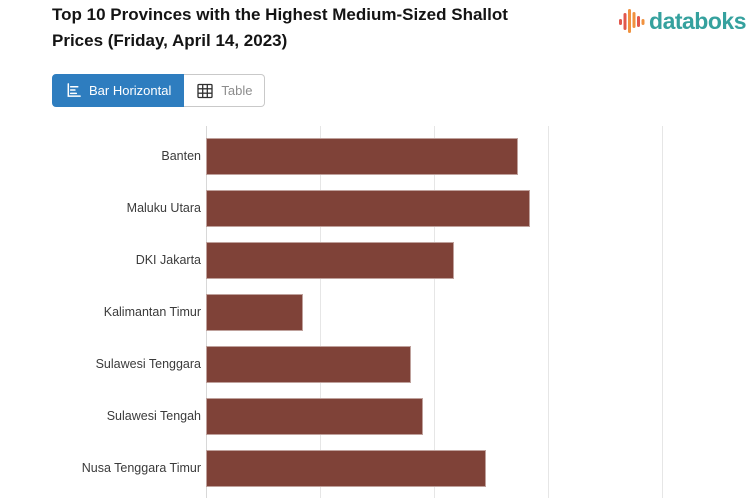 This screenshot has width=753, height=498. Describe the element at coordinates (168, 260) in the screenshot. I see `bar-label: DKI Jakarta` at that location.